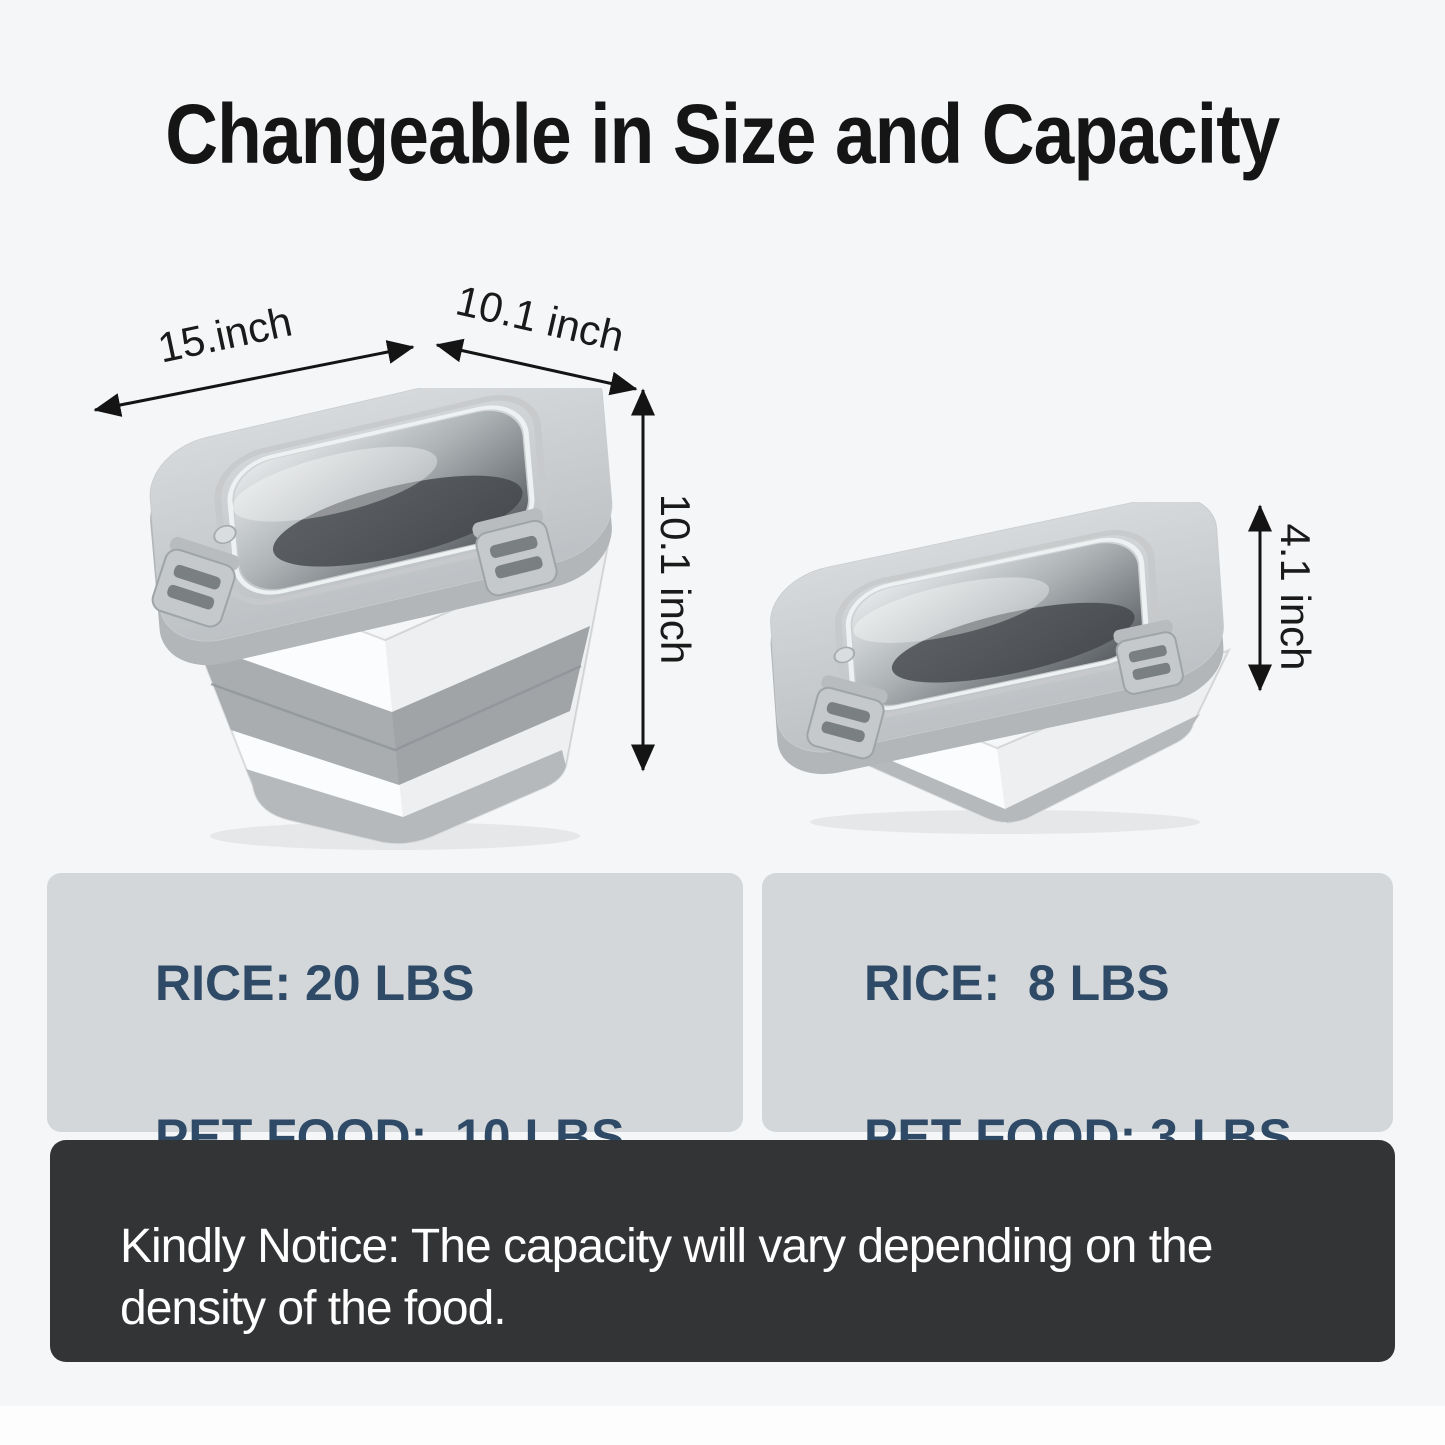  I want to click on fold-ridge, so click(396, 708).